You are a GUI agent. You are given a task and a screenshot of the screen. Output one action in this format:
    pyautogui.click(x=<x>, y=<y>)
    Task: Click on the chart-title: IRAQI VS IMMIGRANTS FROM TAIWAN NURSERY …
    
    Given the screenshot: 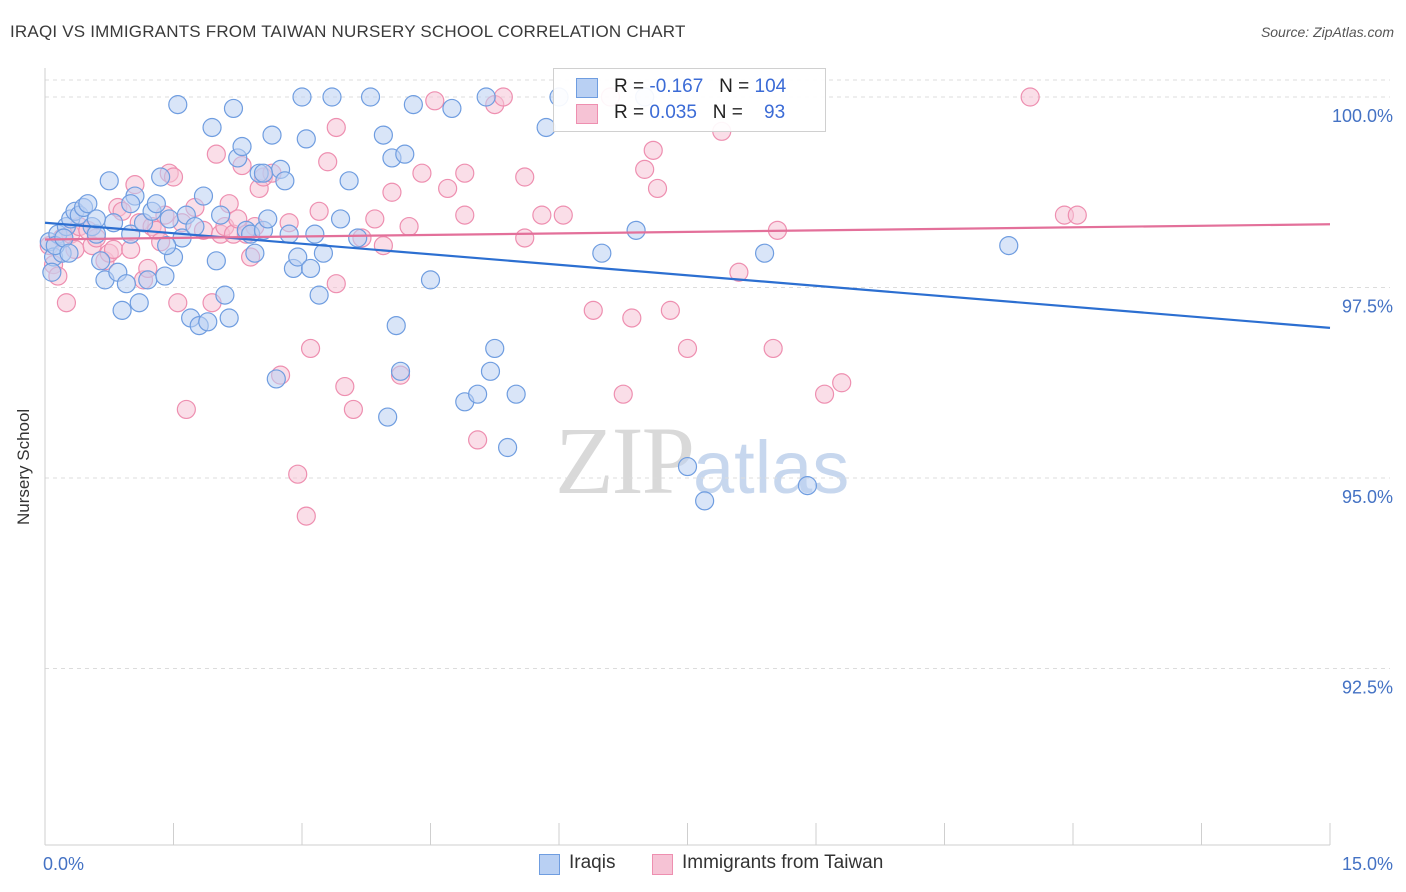 What is the action you would take?
    pyautogui.click(x=348, y=31)
    